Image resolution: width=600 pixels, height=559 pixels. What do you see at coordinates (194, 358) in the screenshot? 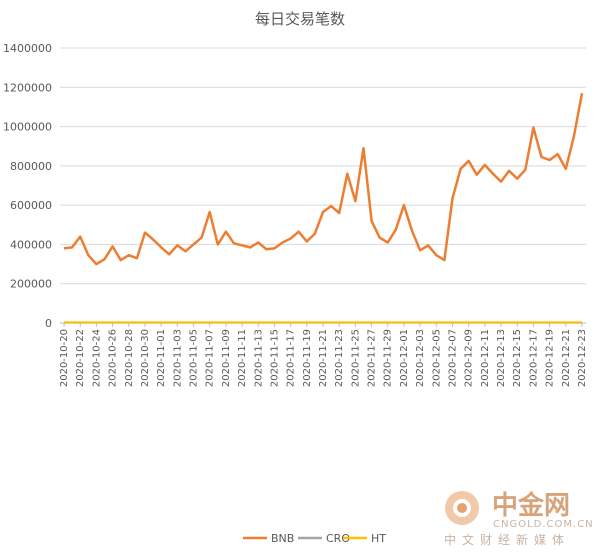
I see `x-tick-label: 2020-11-05` at bounding box center [194, 358].